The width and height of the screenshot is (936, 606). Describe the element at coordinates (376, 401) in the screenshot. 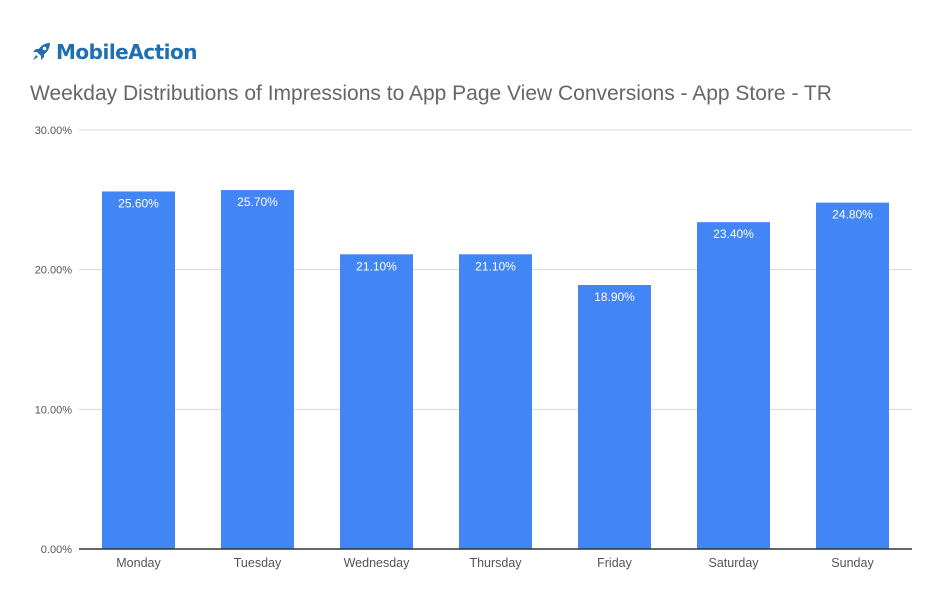

I see `bar-wednesday` at that location.